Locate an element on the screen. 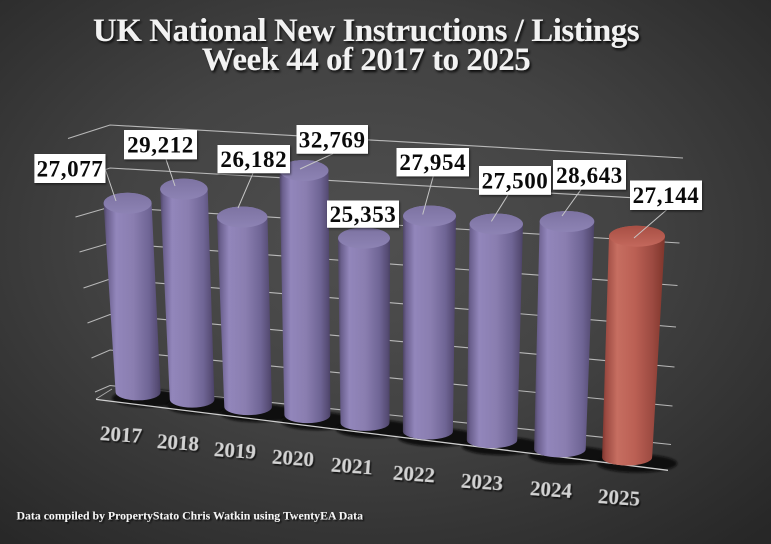 The width and height of the screenshot is (771, 544). svg-text: 2020 is located at coordinates (293, 458).